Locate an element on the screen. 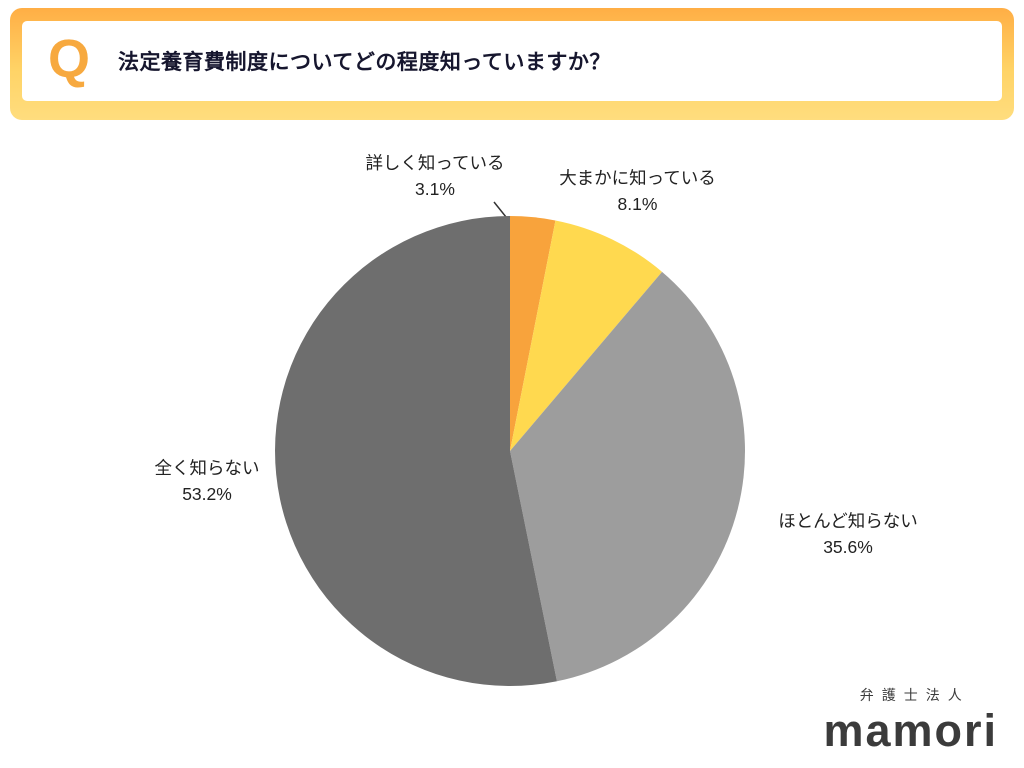 This screenshot has width=1024, height=768. pie-label-detailed-pct: 3.1% is located at coordinates (435, 189).